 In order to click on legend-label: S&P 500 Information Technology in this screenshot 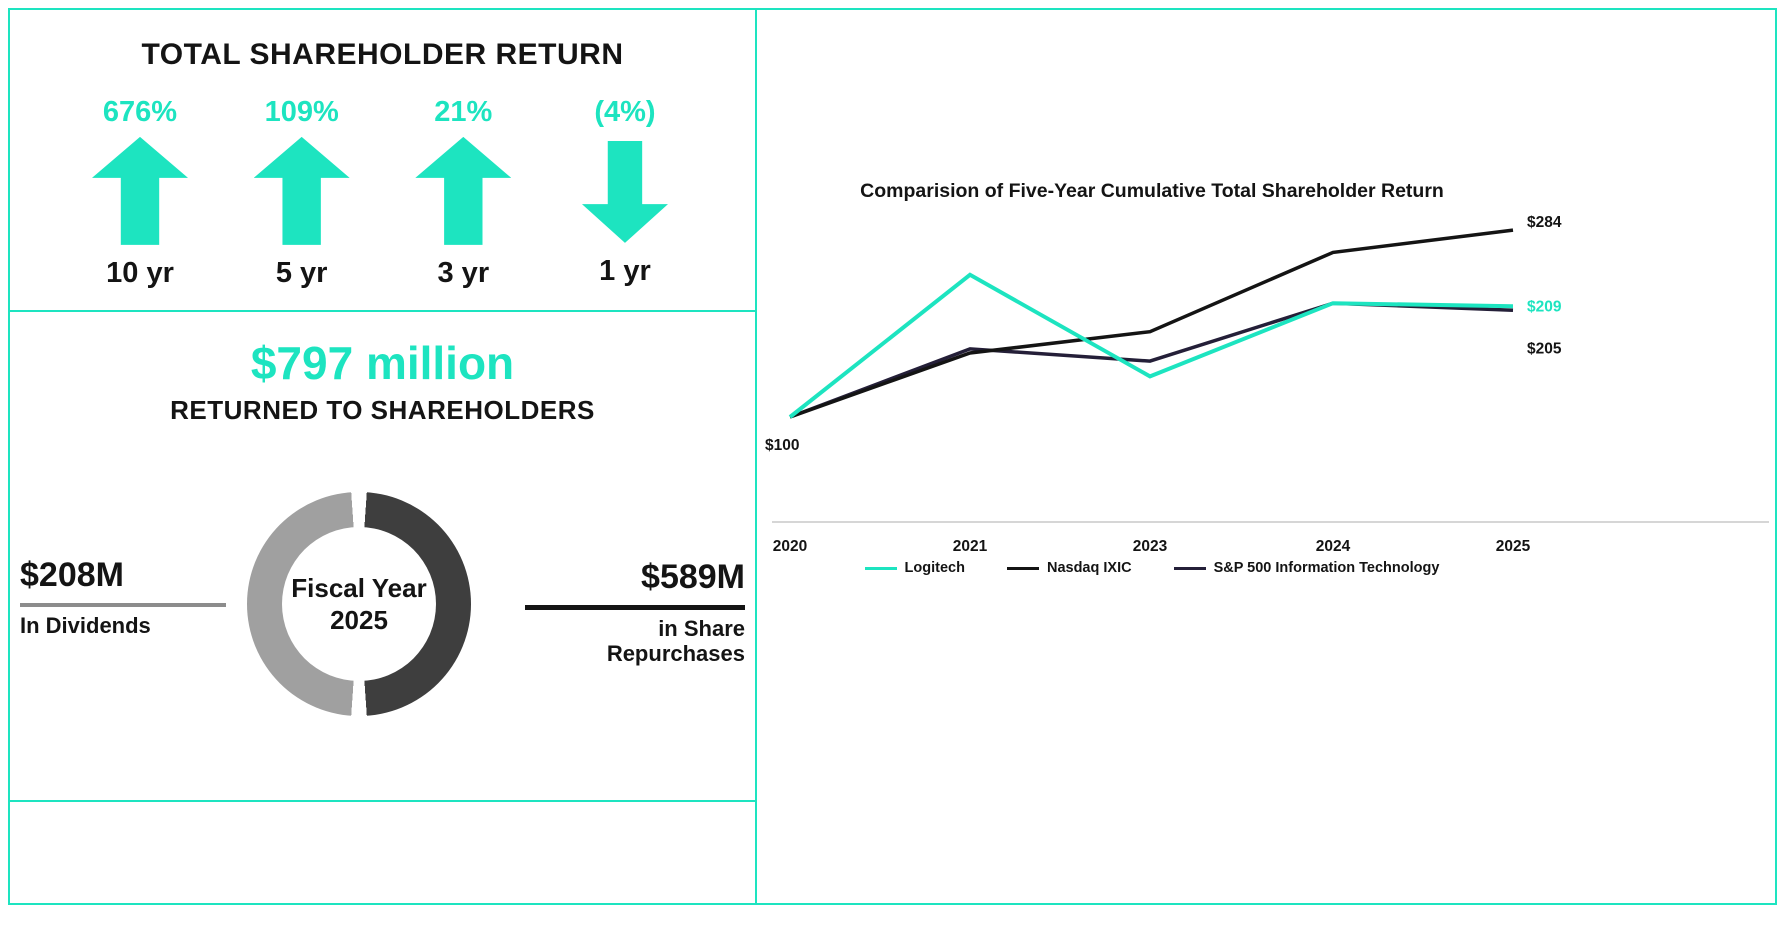, I will do `click(1326, 568)`.